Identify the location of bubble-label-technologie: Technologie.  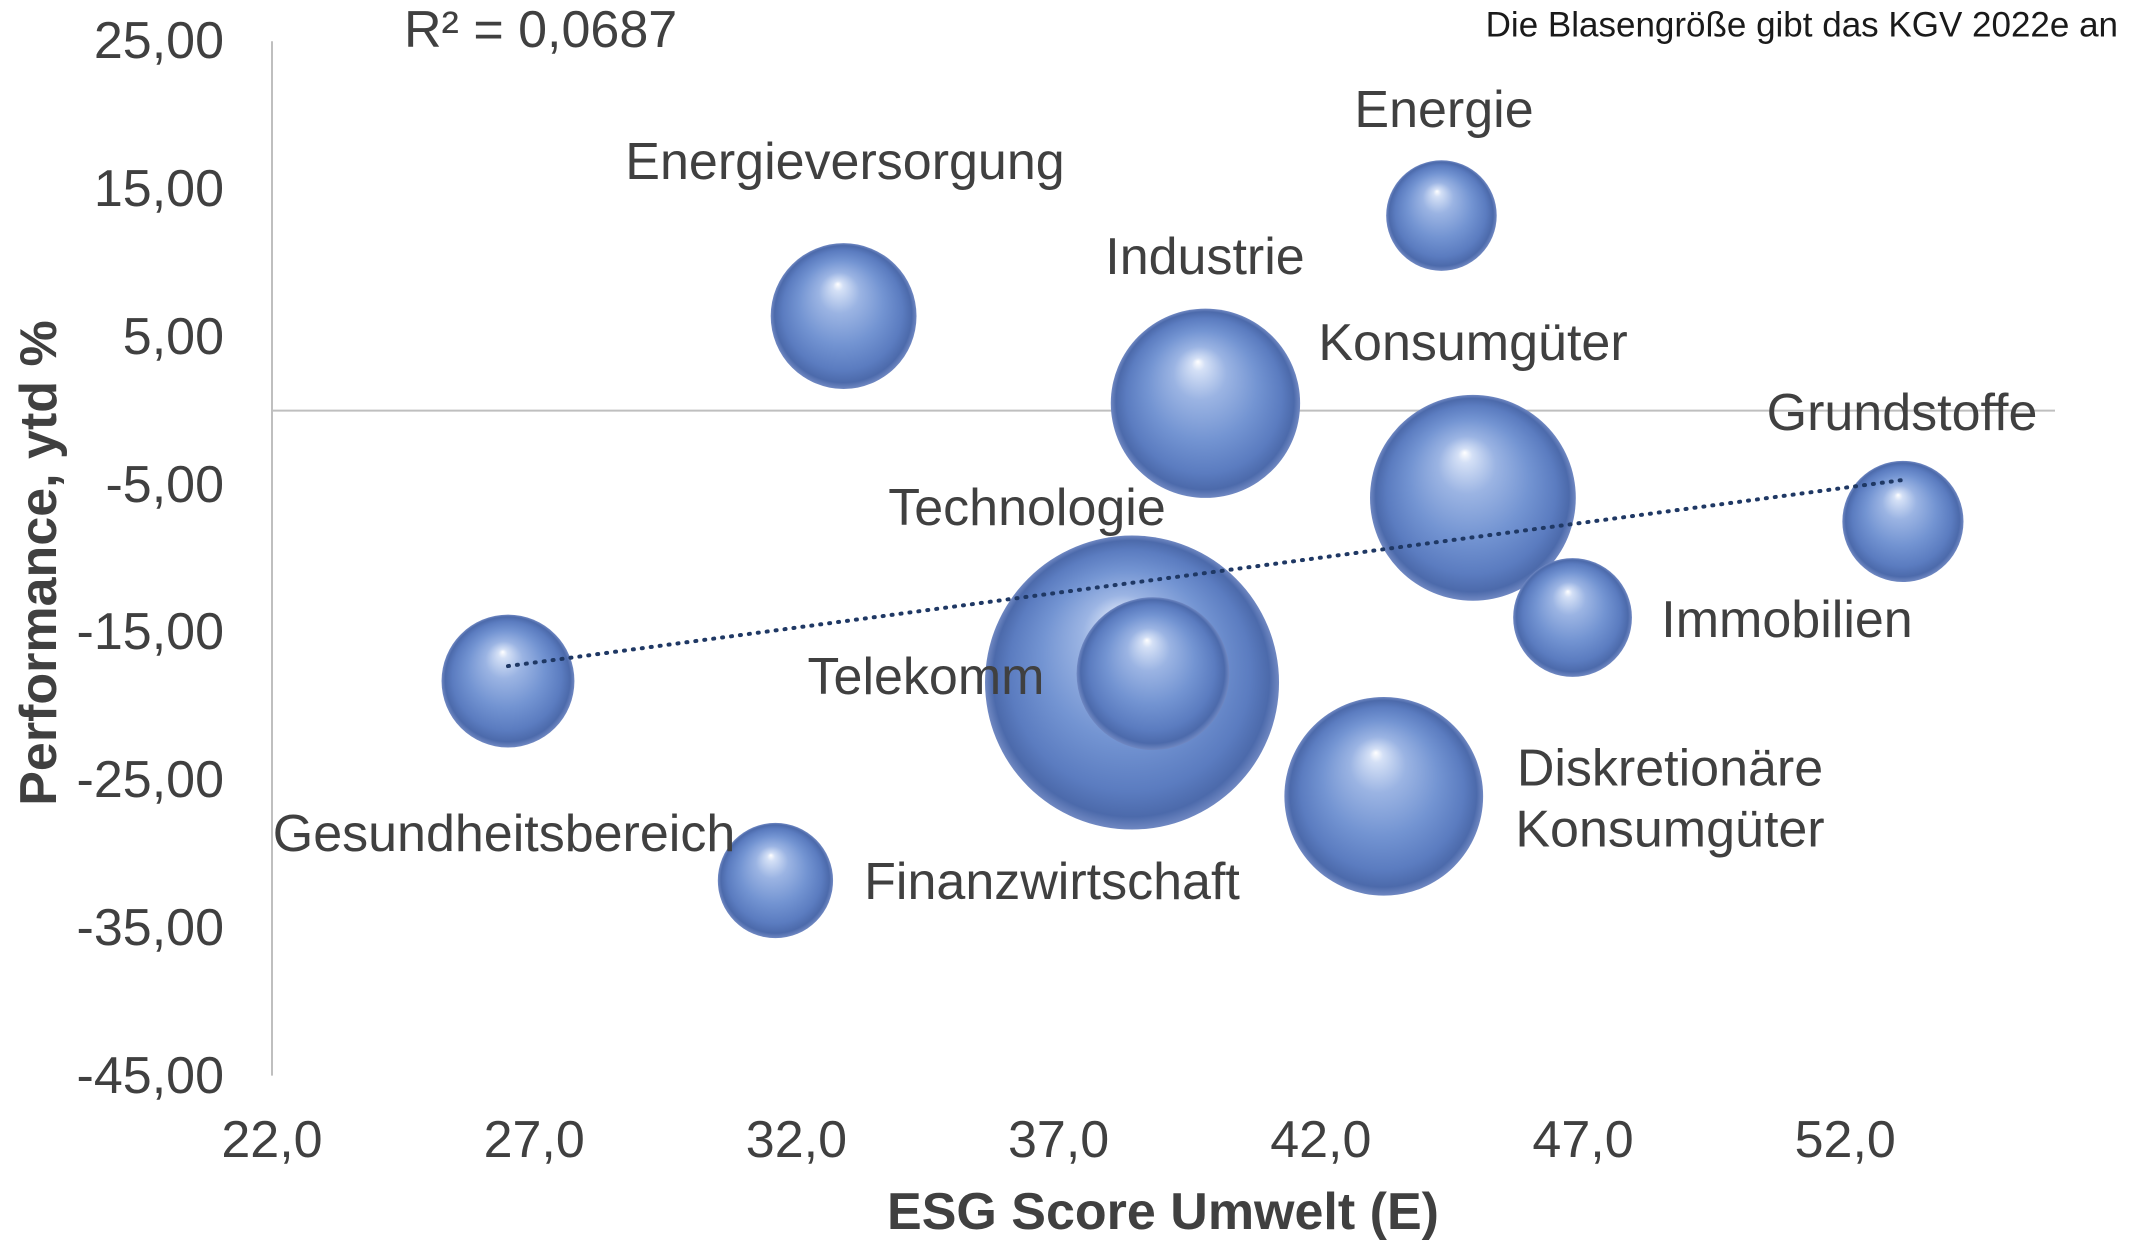
(1027, 508).